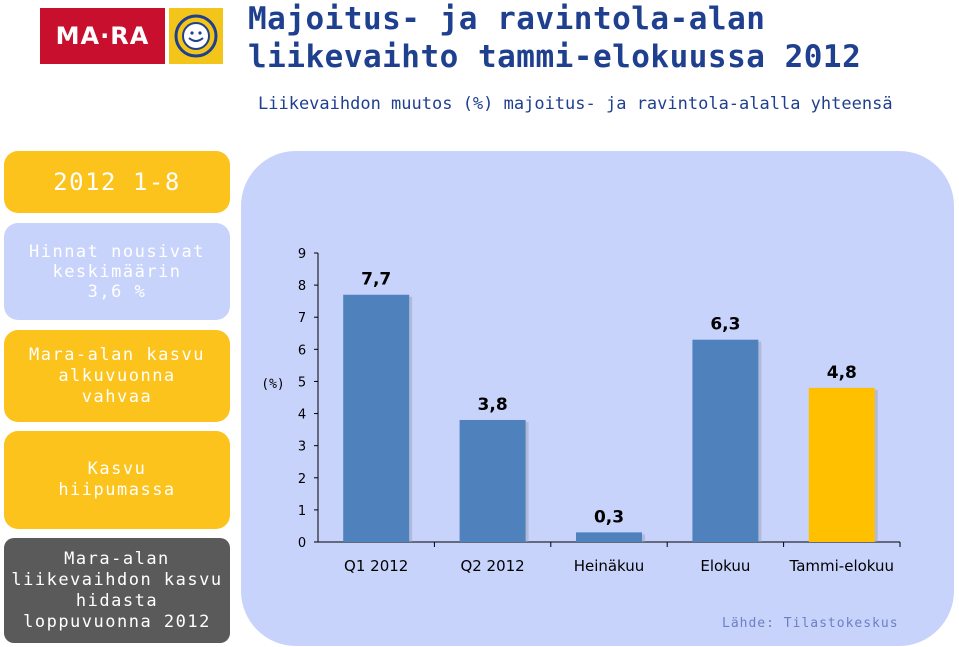 The width and height of the screenshot is (959, 647). What do you see at coordinates (302, 479) in the screenshot?
I see `y-tick-label: 2` at bounding box center [302, 479].